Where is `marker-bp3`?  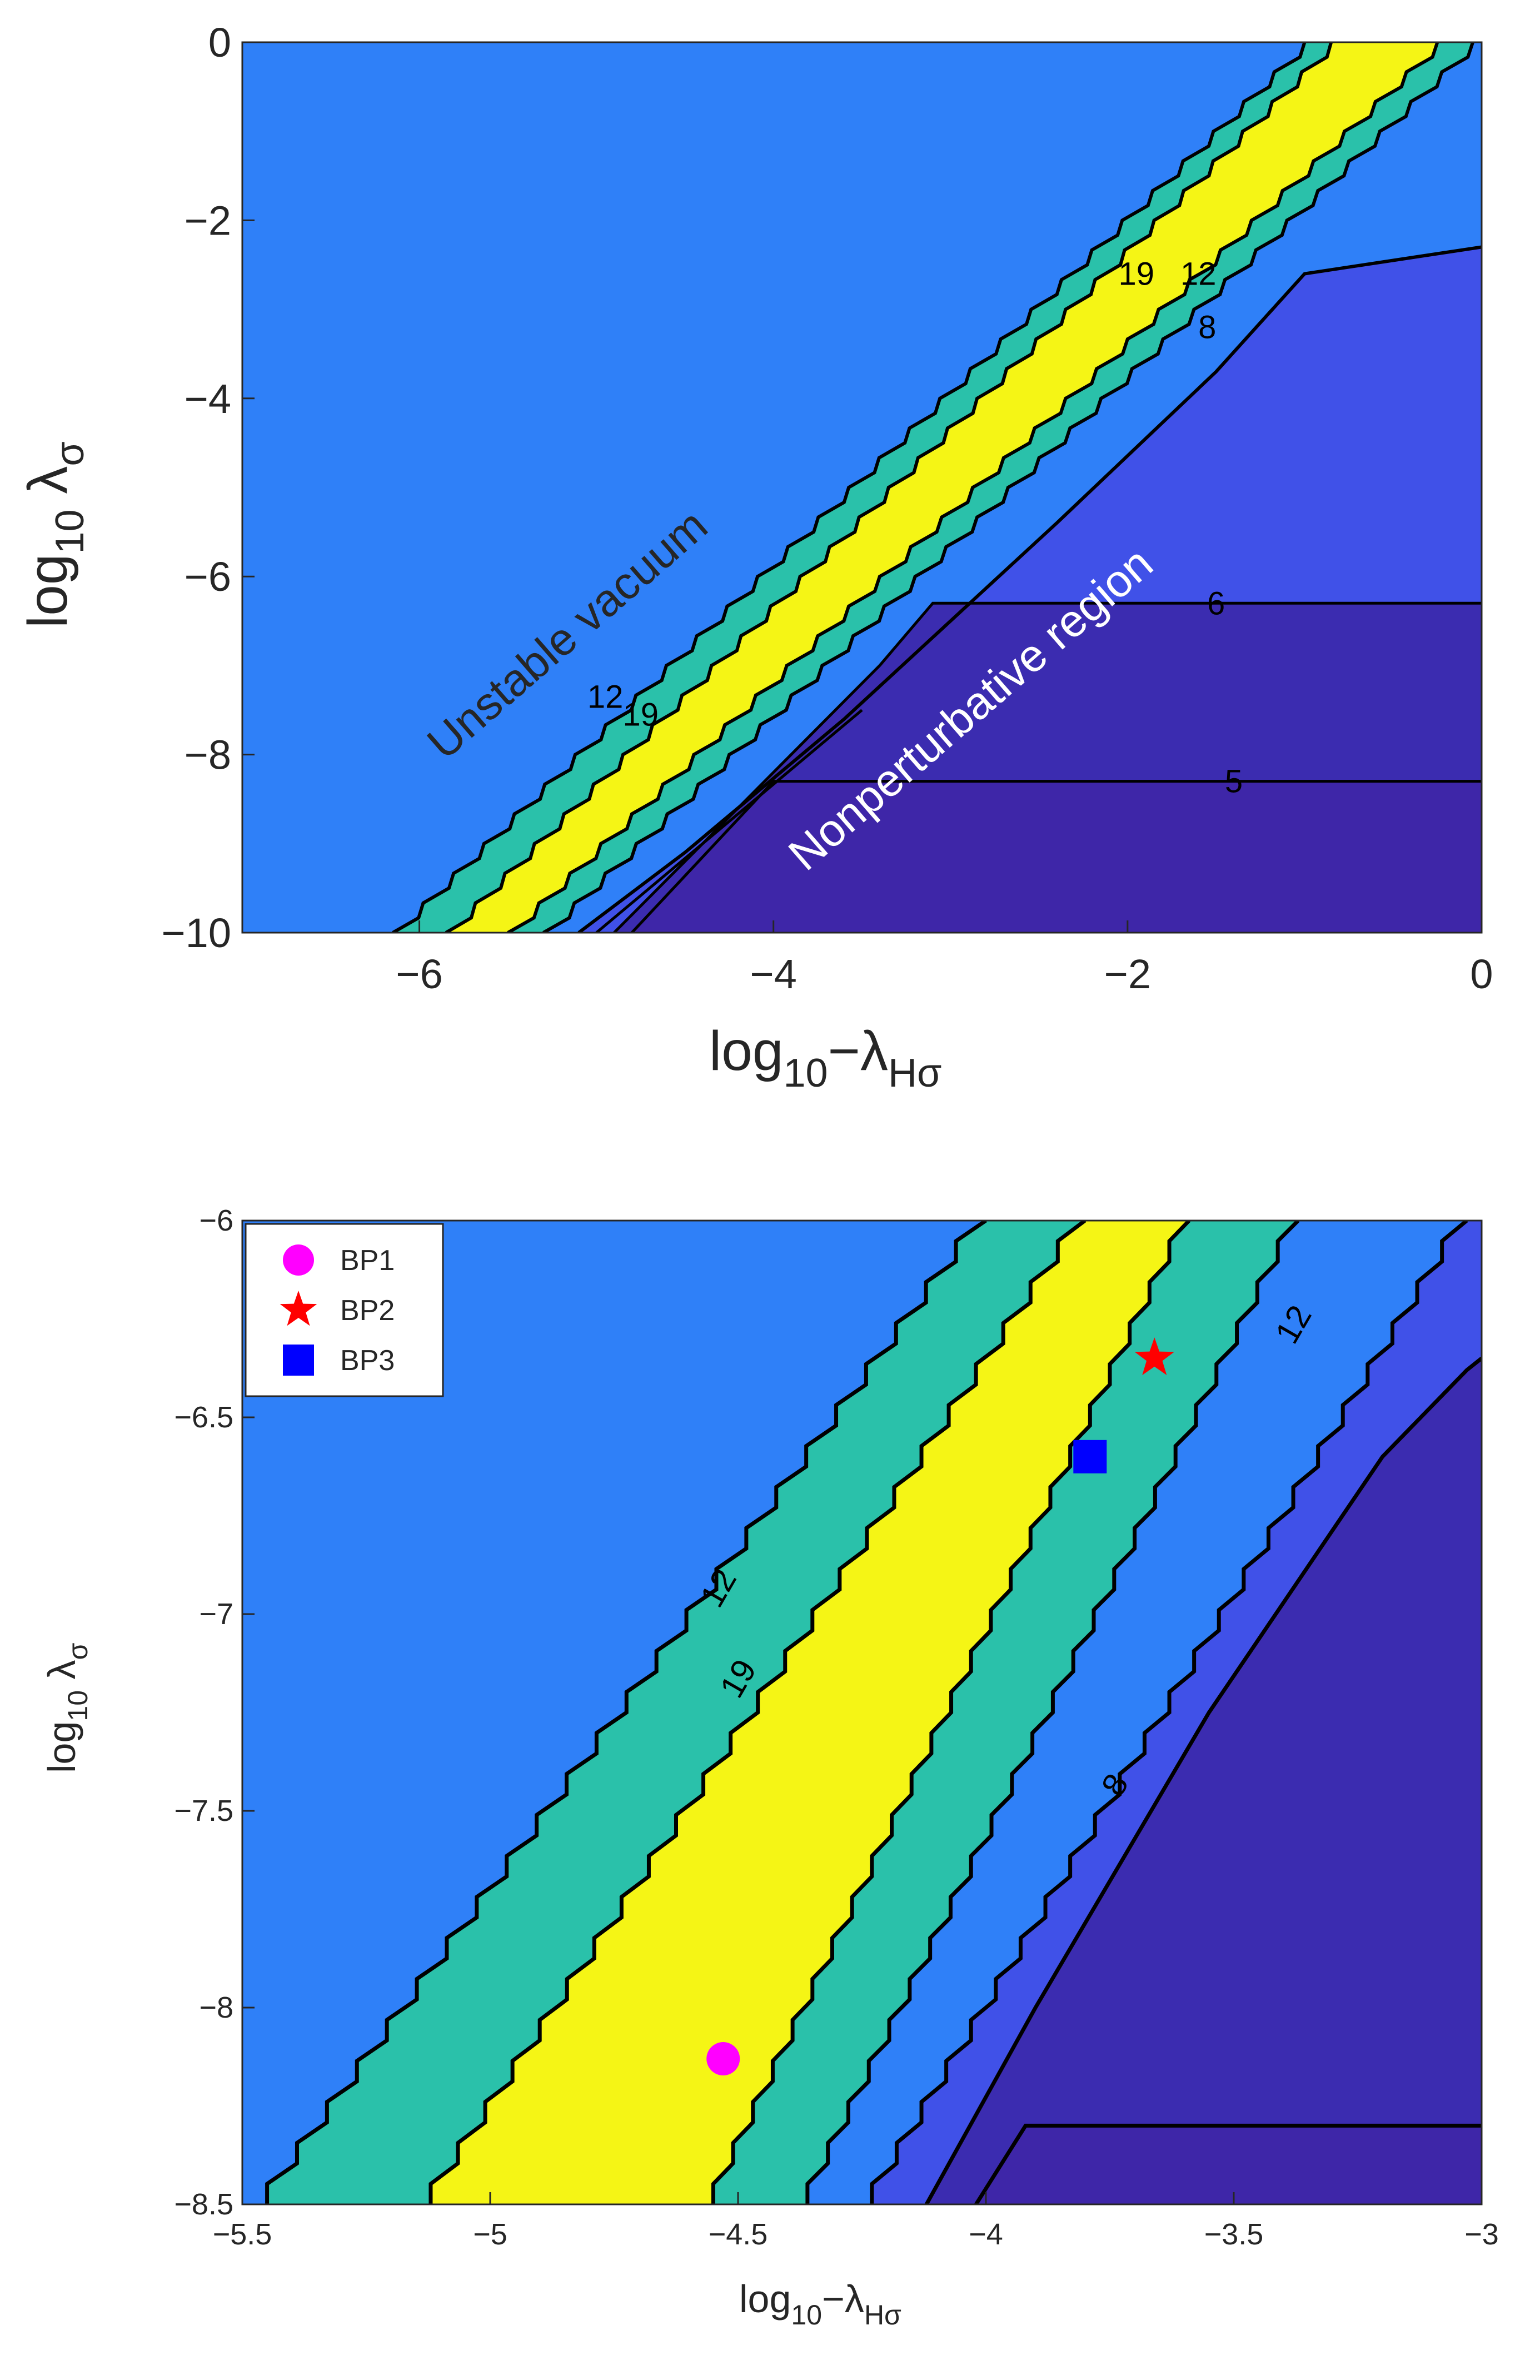
marker-bp3 is located at coordinates (1090, 1456).